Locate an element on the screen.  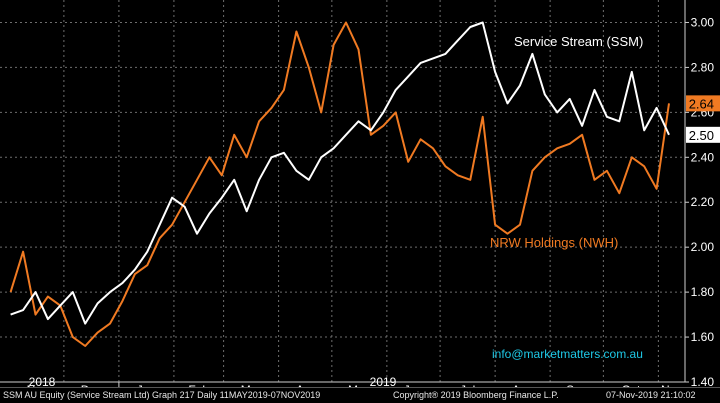
x-month-label: Apr is located at coordinates (305, 385).